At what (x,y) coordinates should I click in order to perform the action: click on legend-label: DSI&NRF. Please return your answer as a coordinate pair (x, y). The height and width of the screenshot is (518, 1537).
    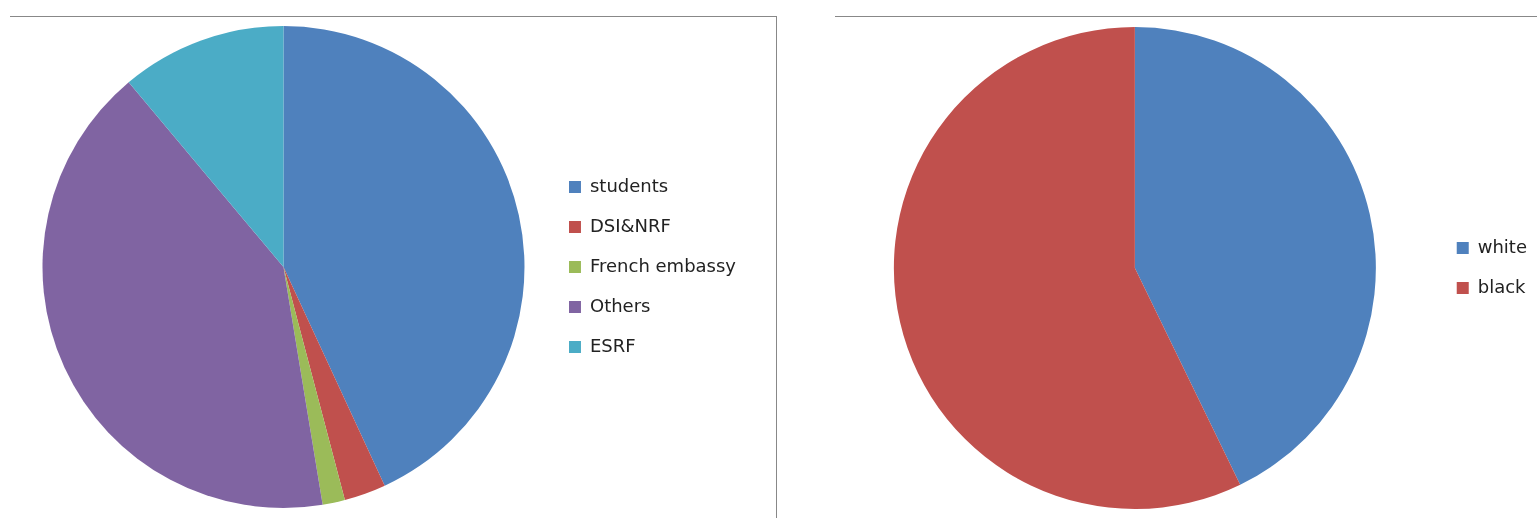
    Looking at the image, I should click on (630, 225).